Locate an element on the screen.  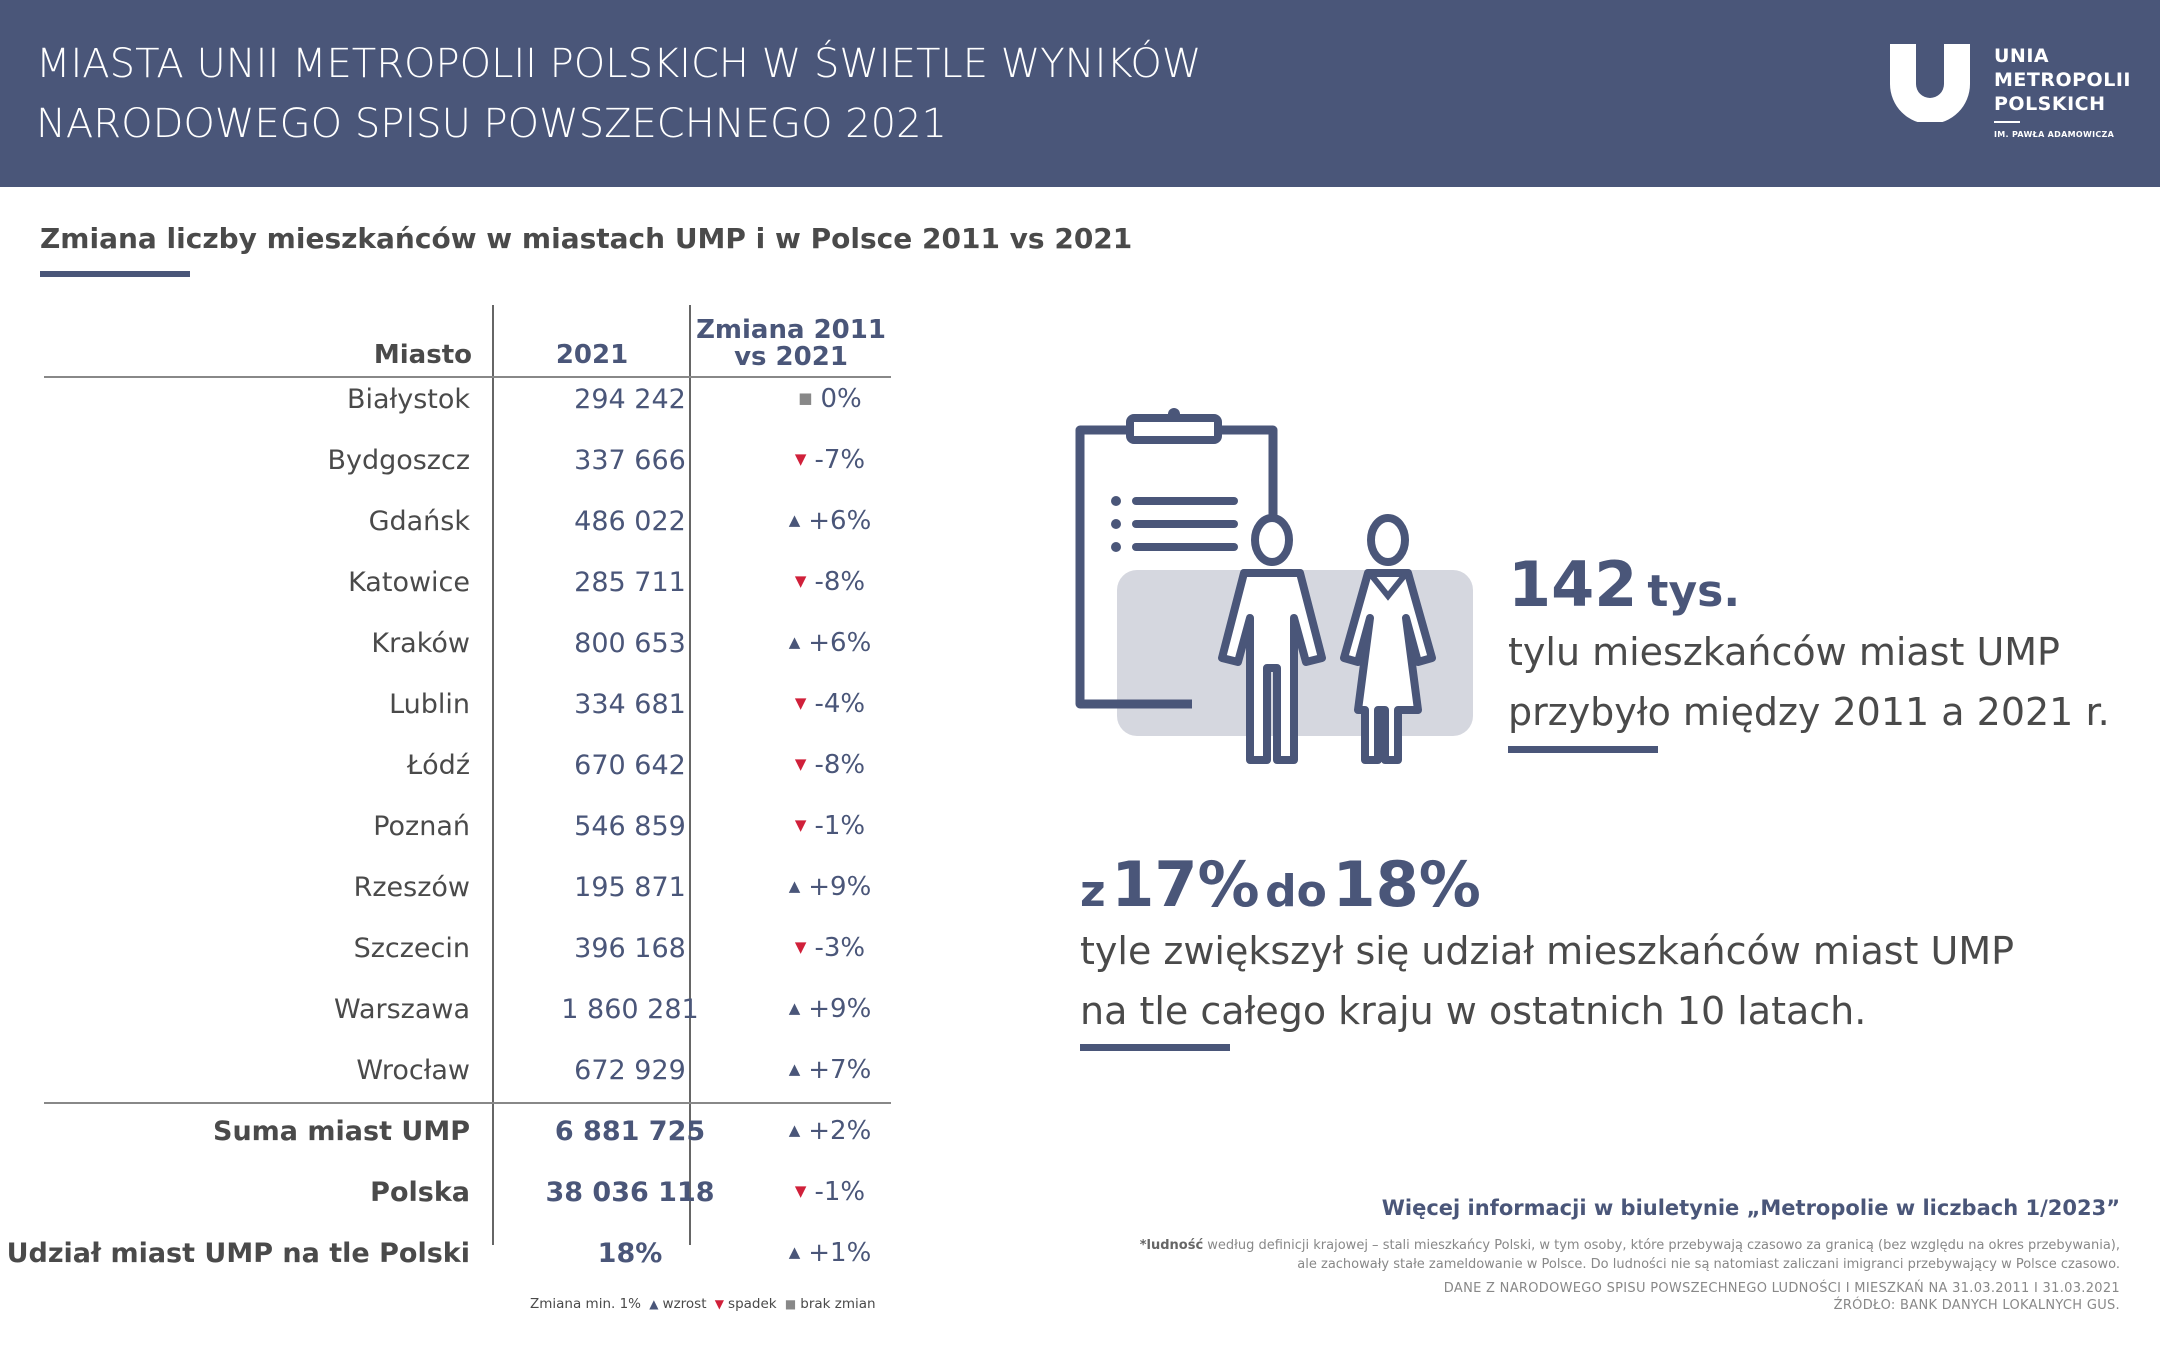
u-logo-icon is located at coordinates (1930, 83).